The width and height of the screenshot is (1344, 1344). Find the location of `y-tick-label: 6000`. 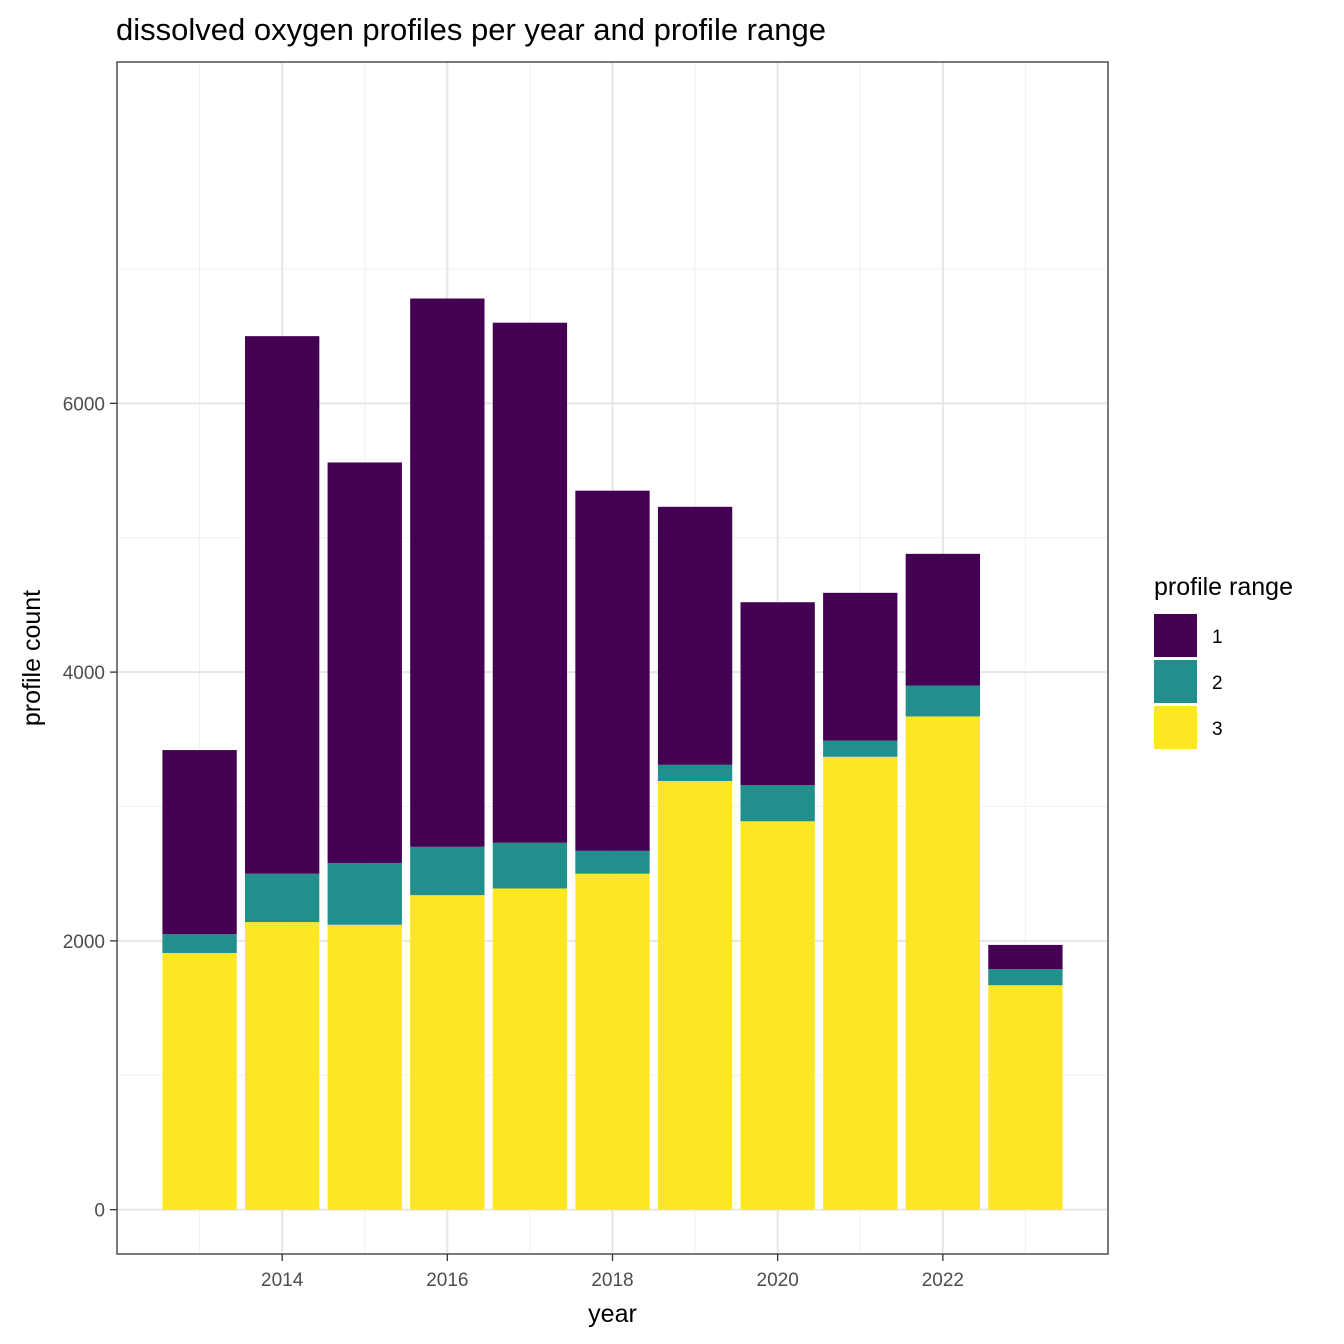

y-tick-label: 6000 is located at coordinates (84, 404).